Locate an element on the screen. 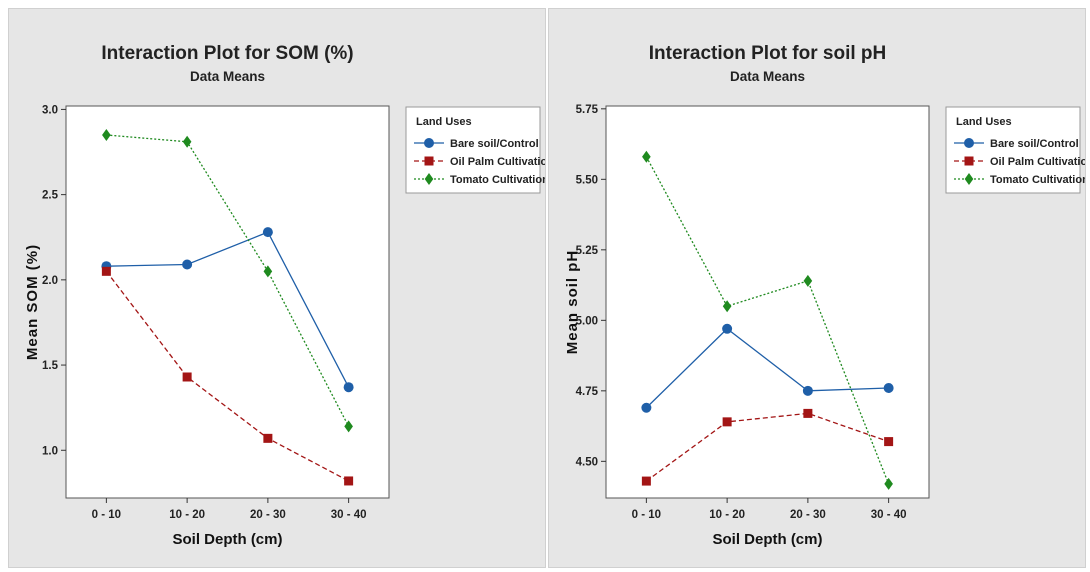 The height and width of the screenshot is (572, 1090). y-tick-label: 2.5 is located at coordinates (50, 196).